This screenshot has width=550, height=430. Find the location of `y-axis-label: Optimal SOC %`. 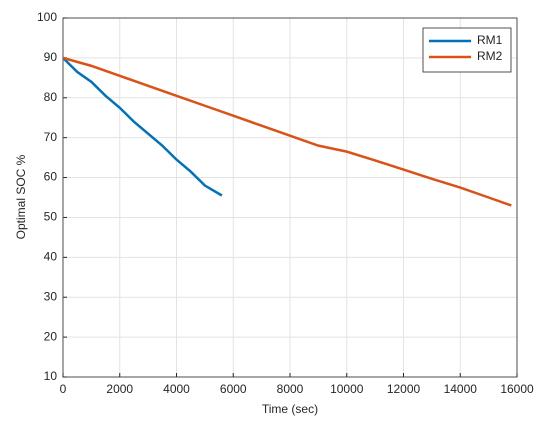

y-axis-label: Optimal SOC % is located at coordinates (21, 196).